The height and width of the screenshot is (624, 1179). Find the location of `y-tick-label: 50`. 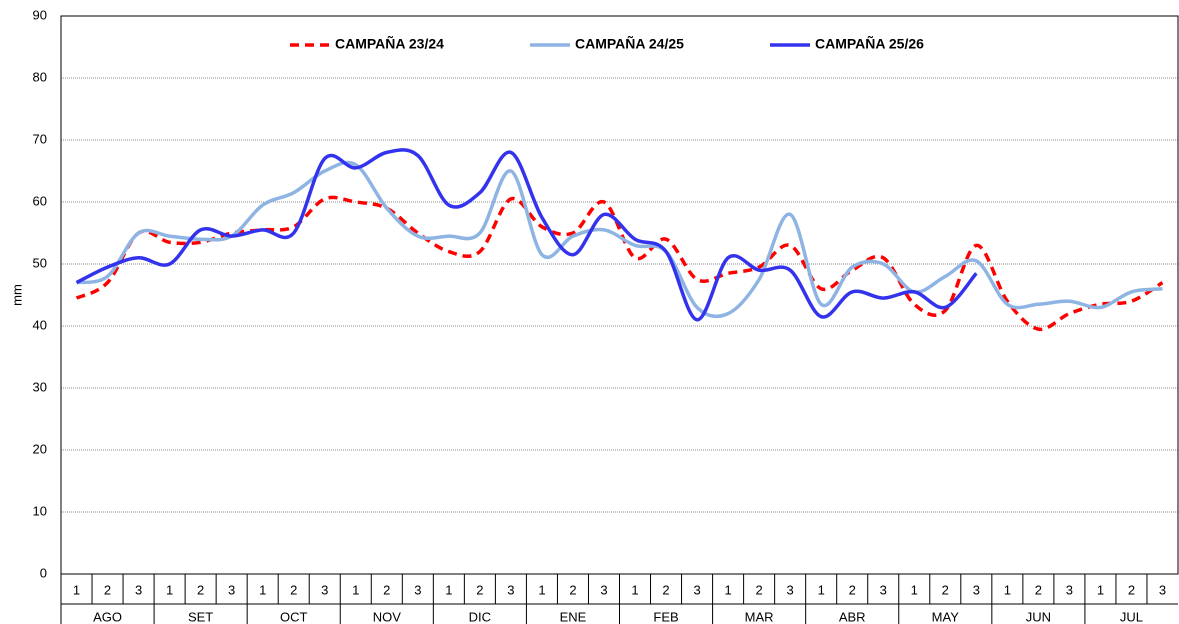

y-tick-label: 50 is located at coordinates (40, 262).